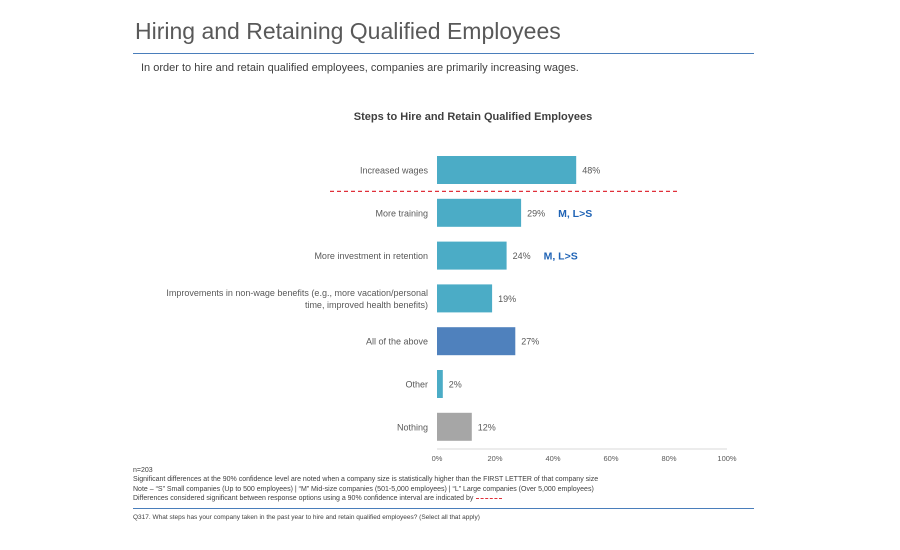  Describe the element at coordinates (394, 171) in the screenshot. I see `category-label-1: Increased wages` at that location.